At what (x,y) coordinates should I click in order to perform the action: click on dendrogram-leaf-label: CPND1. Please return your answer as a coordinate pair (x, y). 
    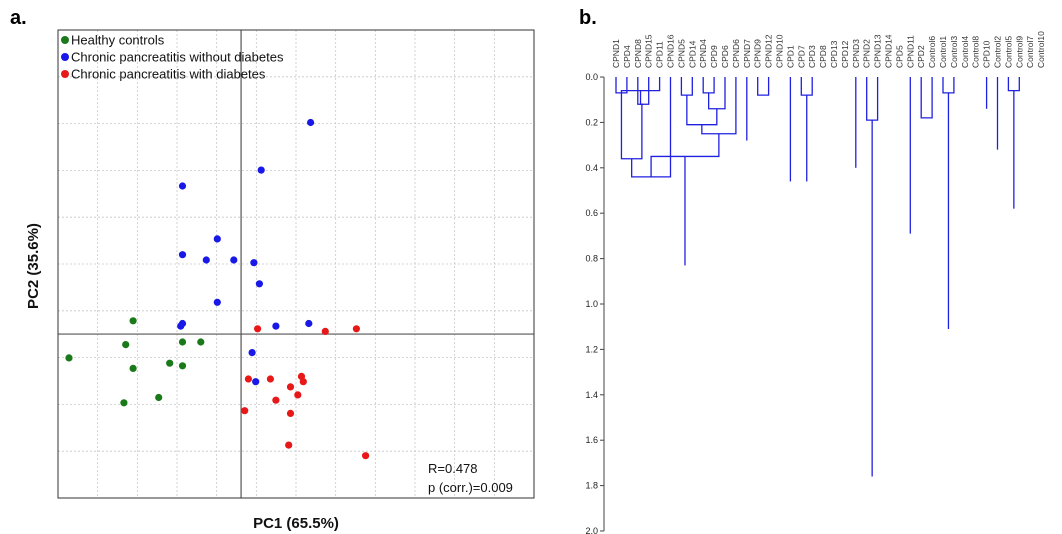
    Looking at the image, I should click on (616, 53).